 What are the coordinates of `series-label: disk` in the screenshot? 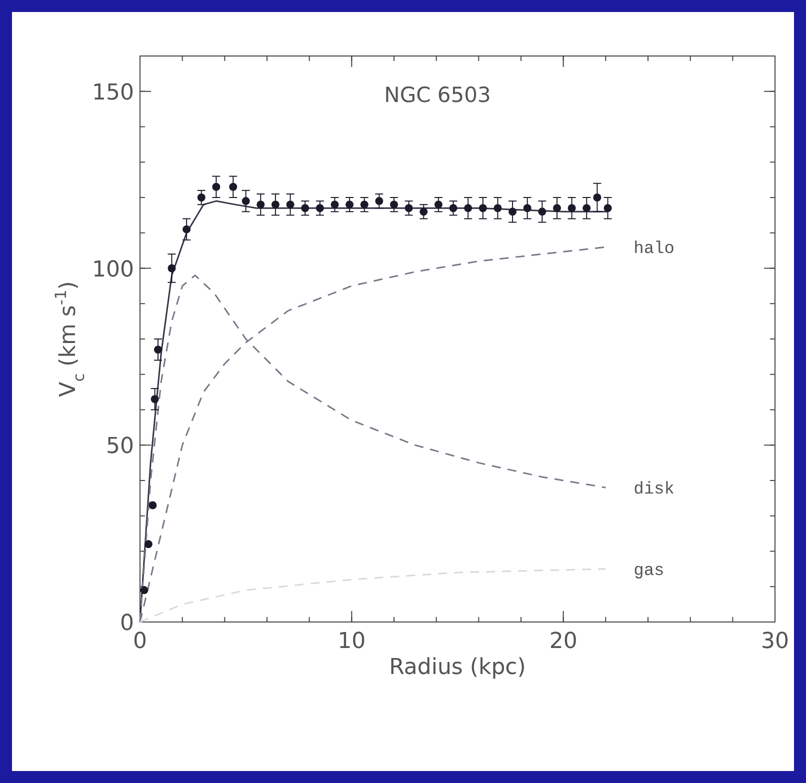 It's located at (654, 490).